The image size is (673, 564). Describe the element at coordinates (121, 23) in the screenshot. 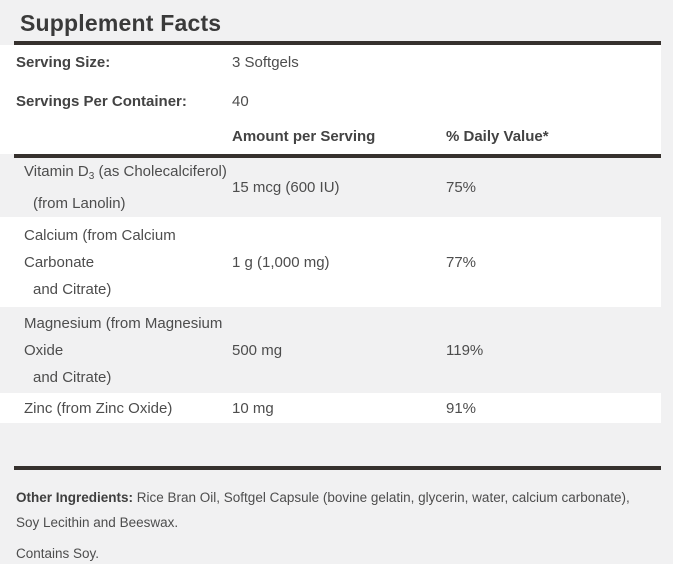

I see `page-title: Supplement Facts` at that location.